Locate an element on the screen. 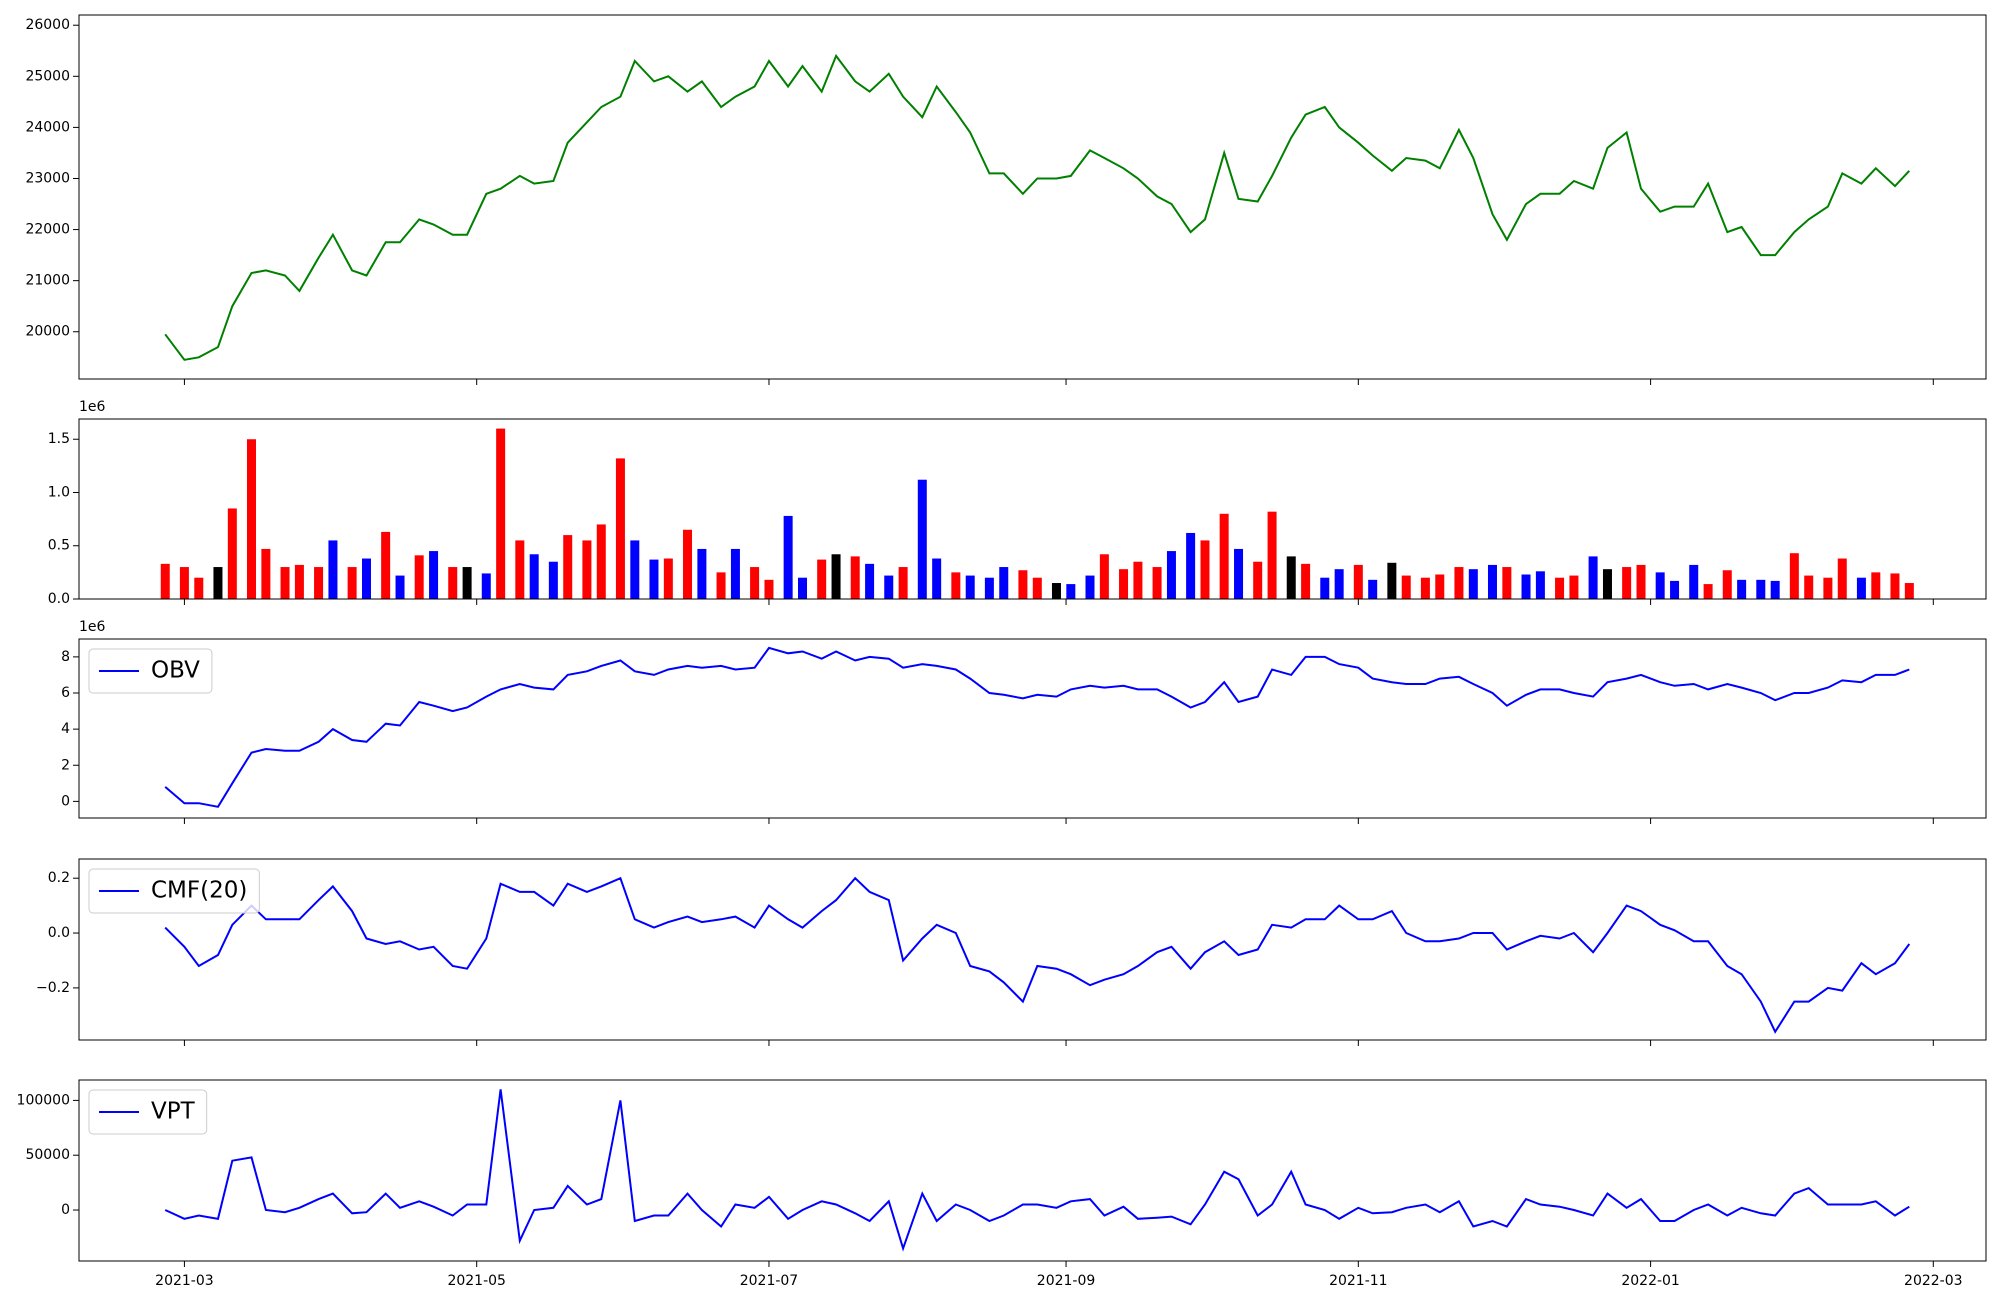 Image resolution: width=2000 pixels, height=1300 pixels. y-tick-label: 100000 is located at coordinates (43, 1100).